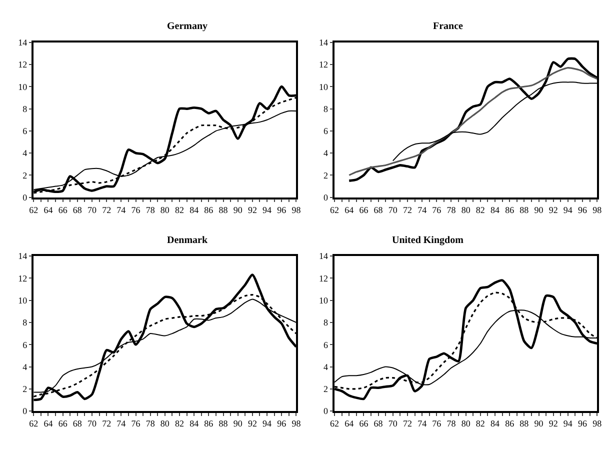  What do you see at coordinates (428, 240) in the screenshot?
I see `chart-title: United Kingdom` at bounding box center [428, 240].